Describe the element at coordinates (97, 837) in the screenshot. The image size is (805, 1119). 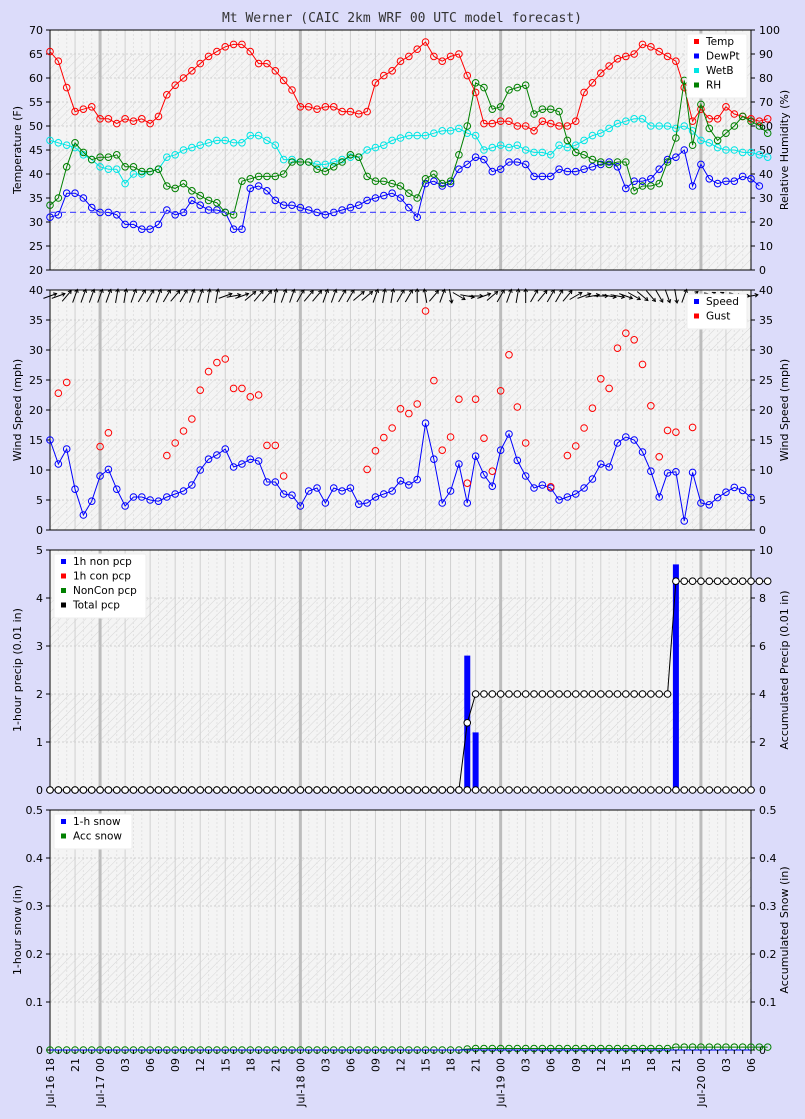
I see `legend-entry: Acc snow` at that location.